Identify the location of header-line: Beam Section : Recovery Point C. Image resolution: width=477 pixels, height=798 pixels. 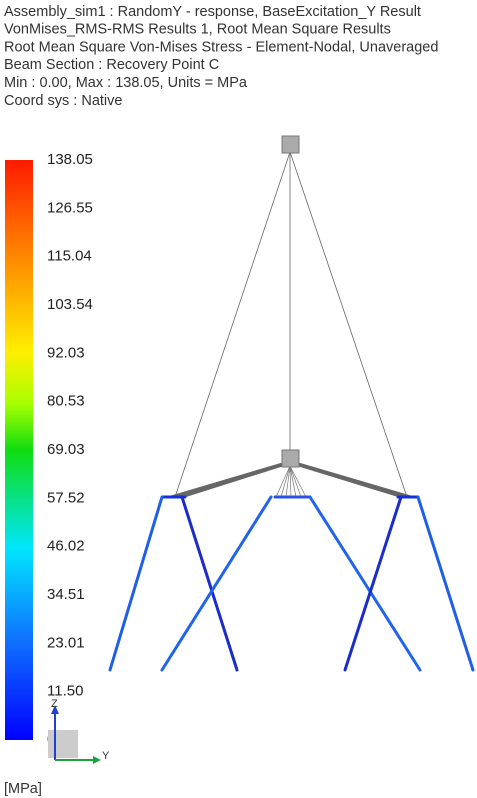
(111, 65).